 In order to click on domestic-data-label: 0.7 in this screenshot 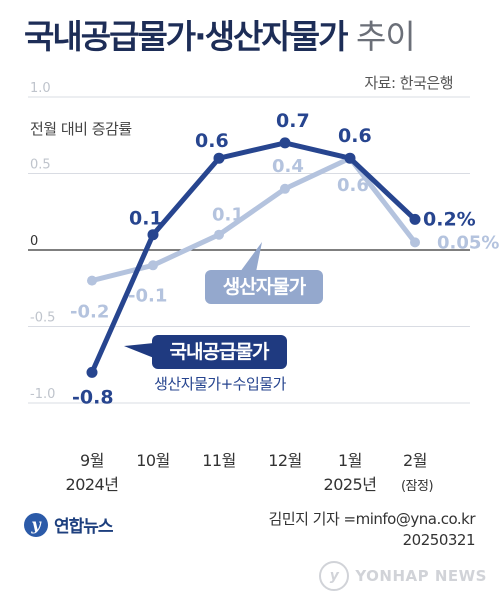, I will do `click(293, 121)`.